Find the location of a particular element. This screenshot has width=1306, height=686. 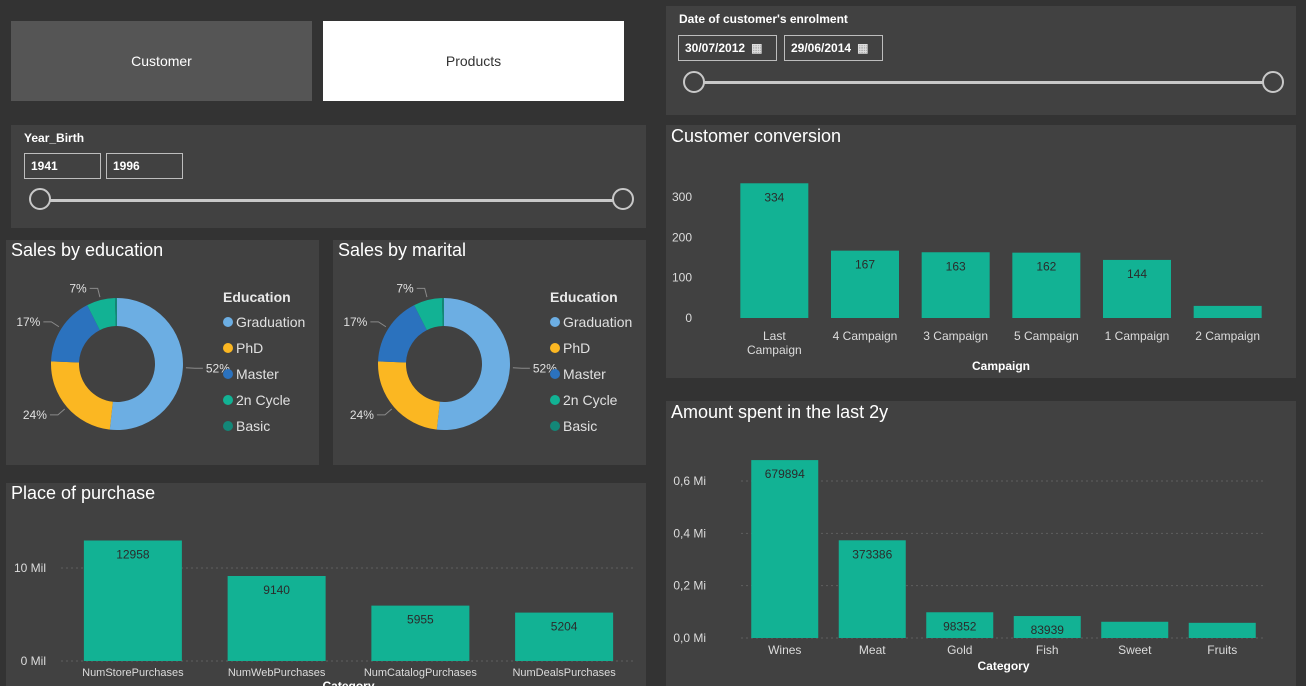

bar-4-campaign is located at coordinates (865, 284).